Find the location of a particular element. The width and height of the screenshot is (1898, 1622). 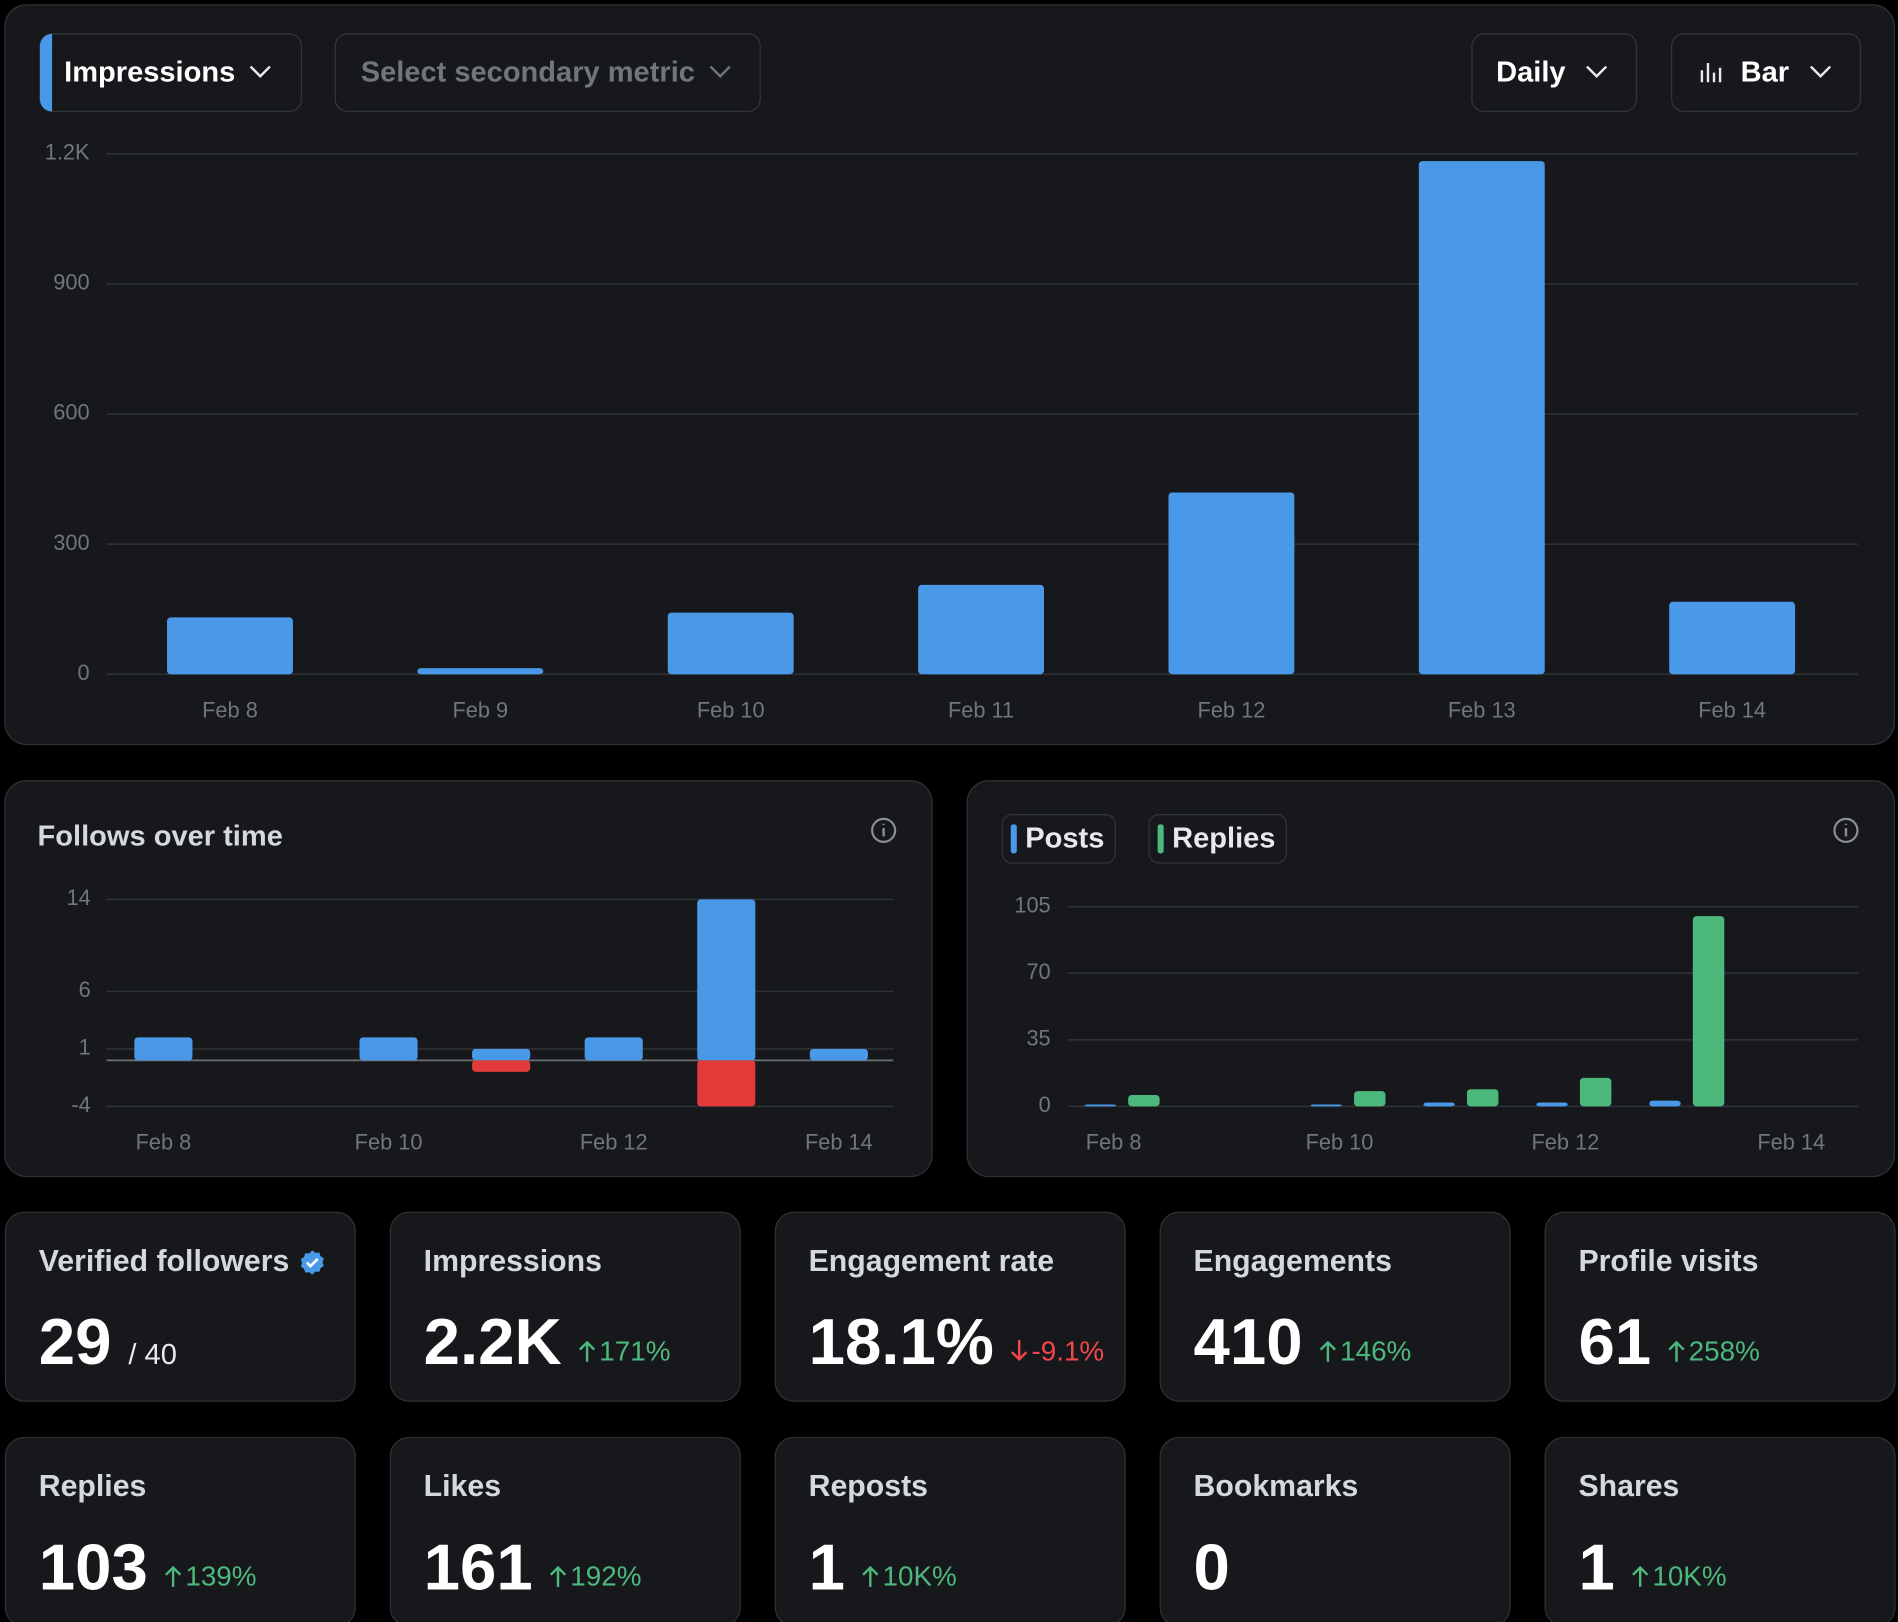

info-circle is located at coordinates (1846, 830).